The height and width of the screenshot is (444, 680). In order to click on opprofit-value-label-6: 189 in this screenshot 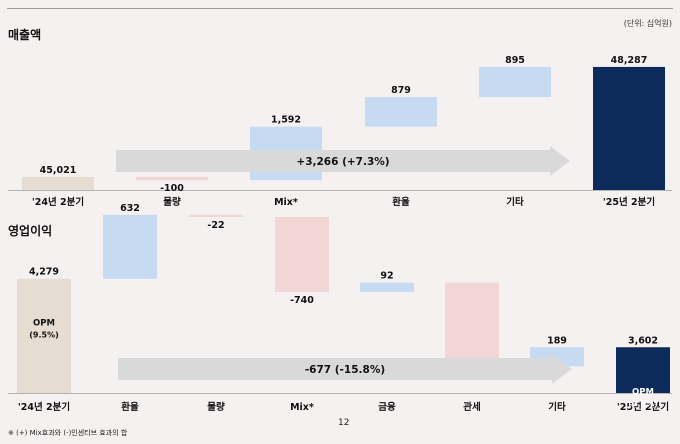, I will do `click(557, 340)`.